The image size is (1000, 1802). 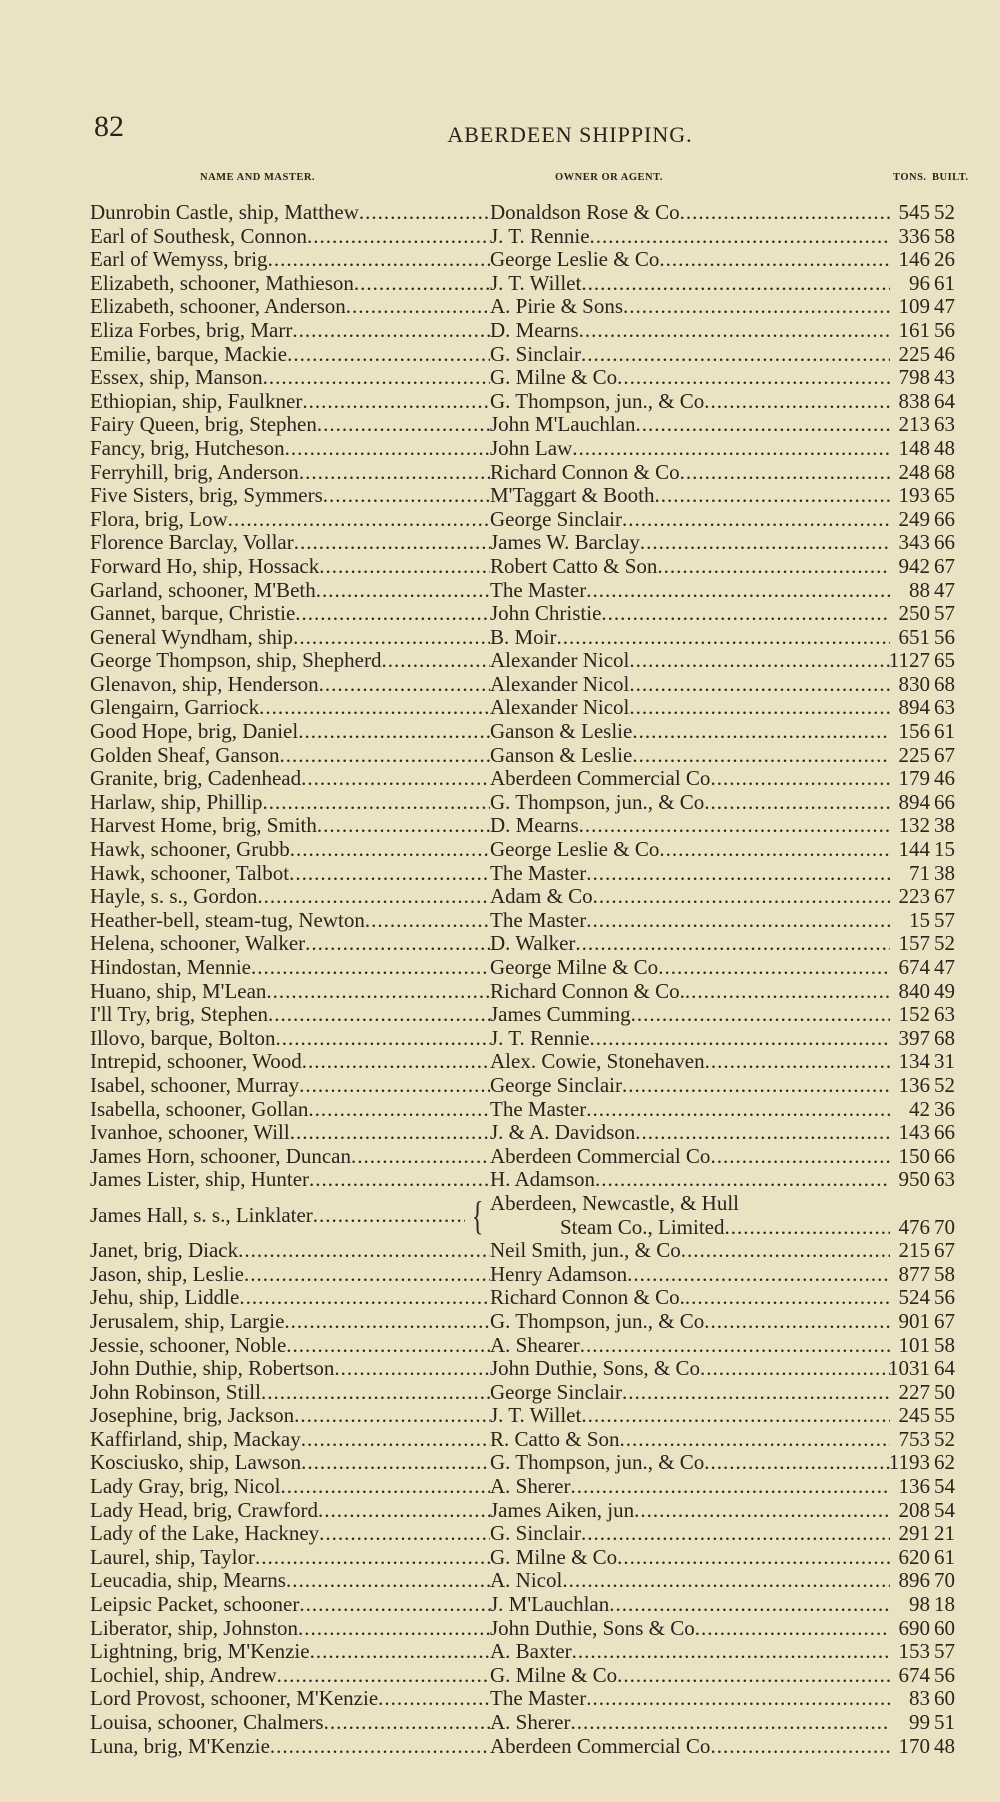 I want to click on ship-name-master: Five Sisters, brig, Symmers, so click(x=290, y=496).